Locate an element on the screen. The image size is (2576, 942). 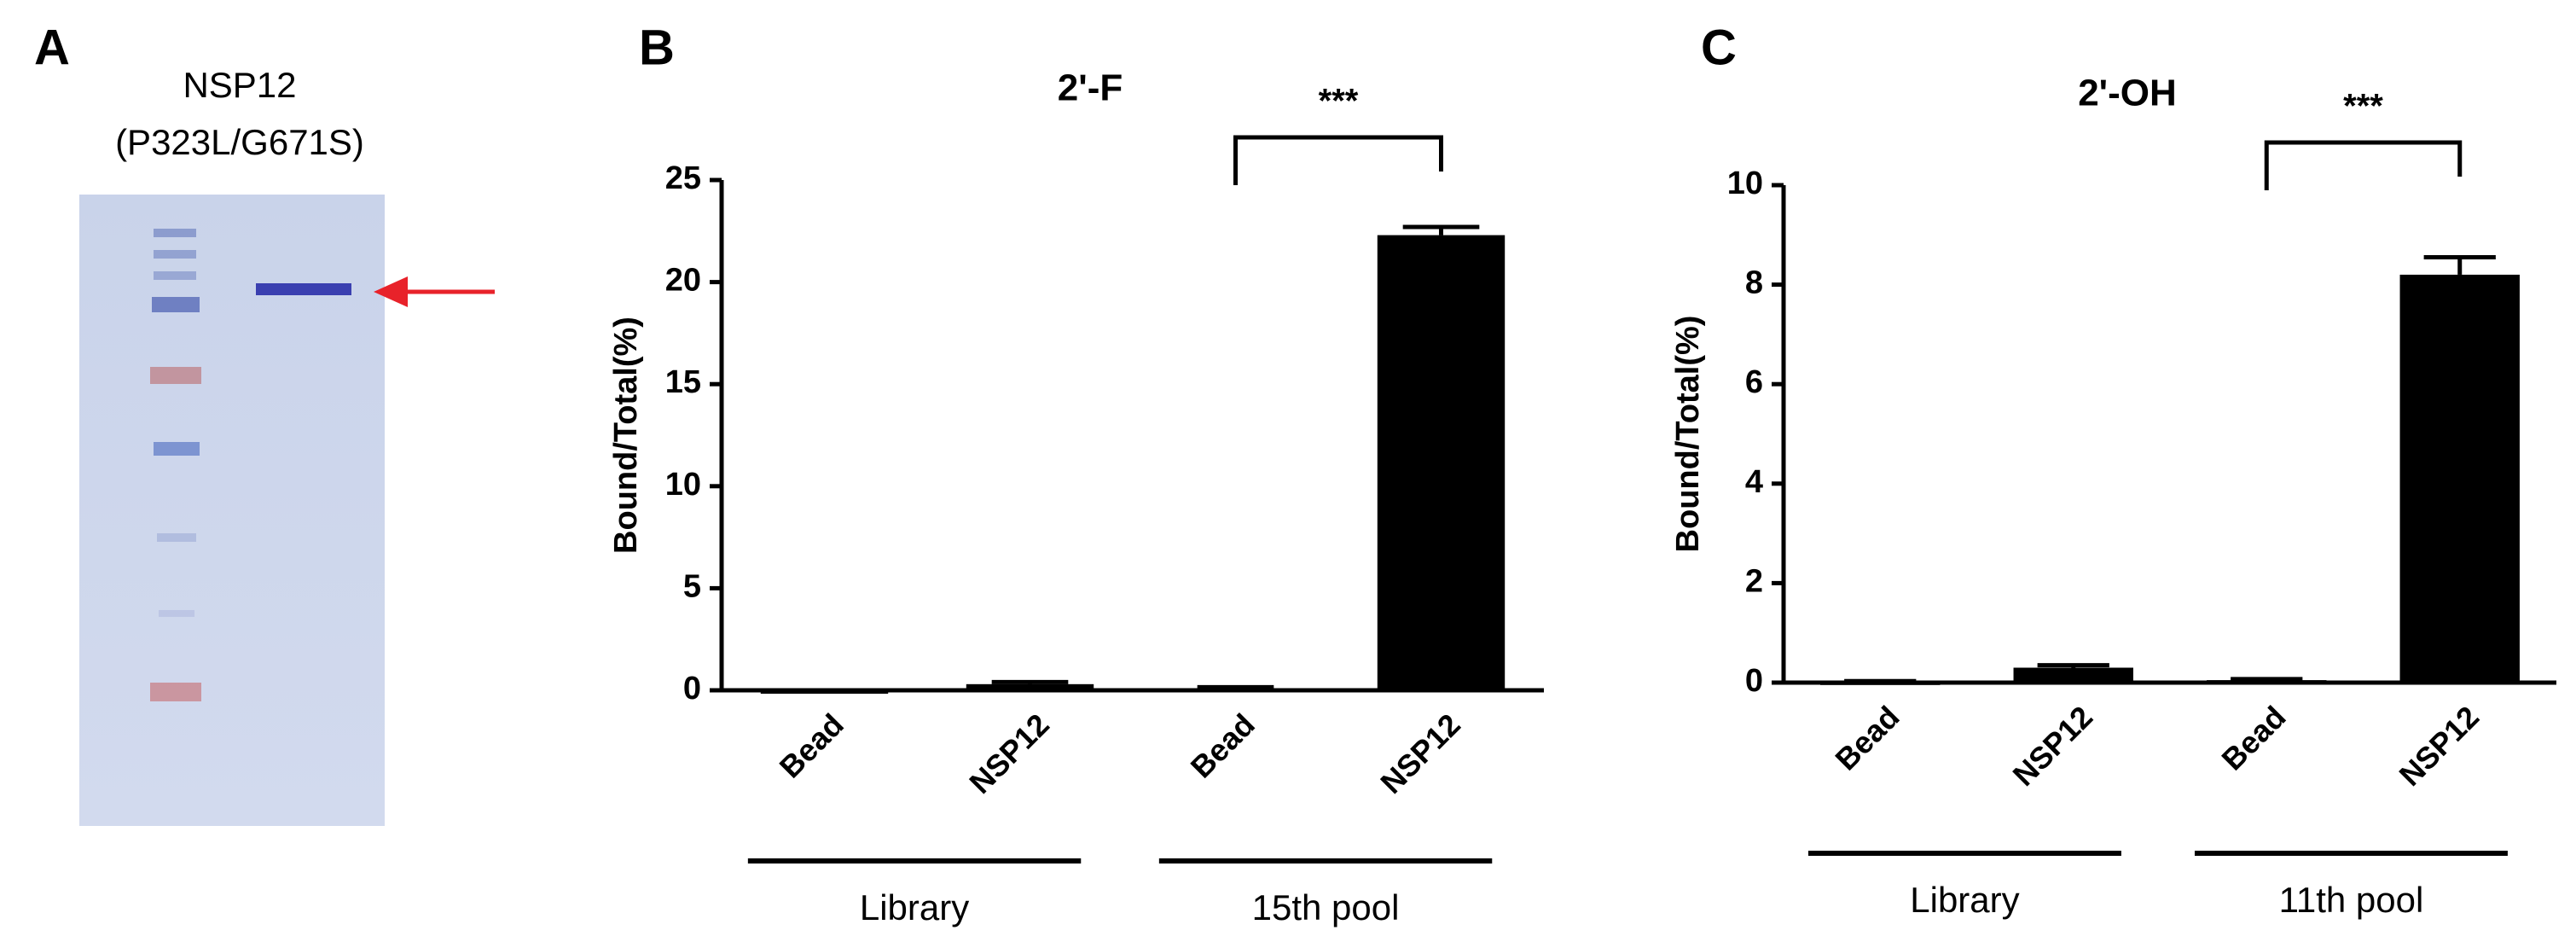
y-tick-label: 25 is located at coordinates (683, 178).